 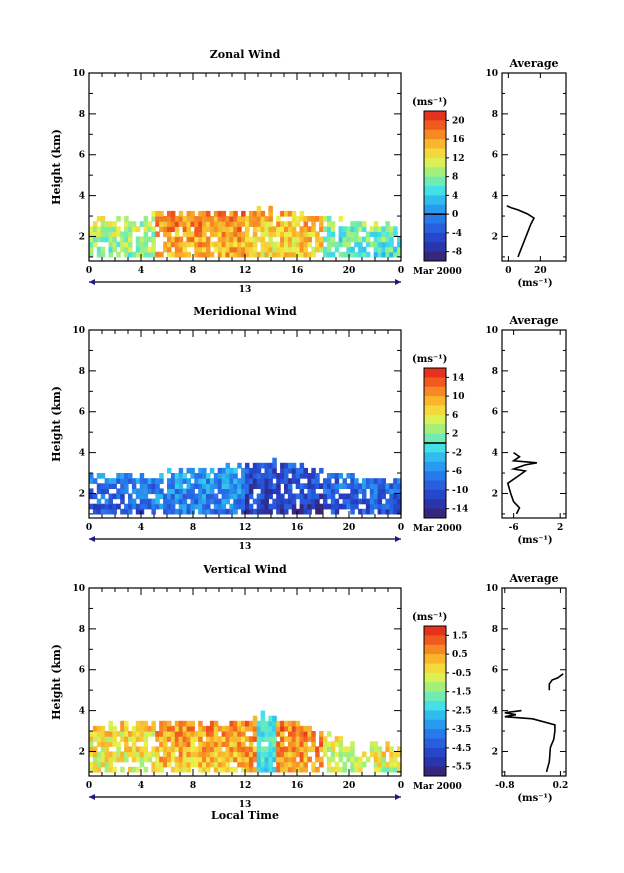 I want to click on colorbar-frame, so click(x=435, y=701).